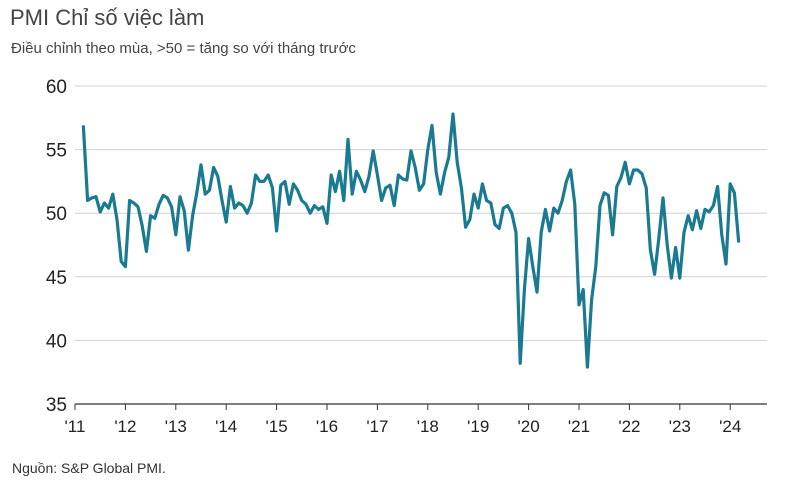 Image resolution: width=790 pixels, height=493 pixels. I want to click on x-tick-label: '23, so click(680, 426).